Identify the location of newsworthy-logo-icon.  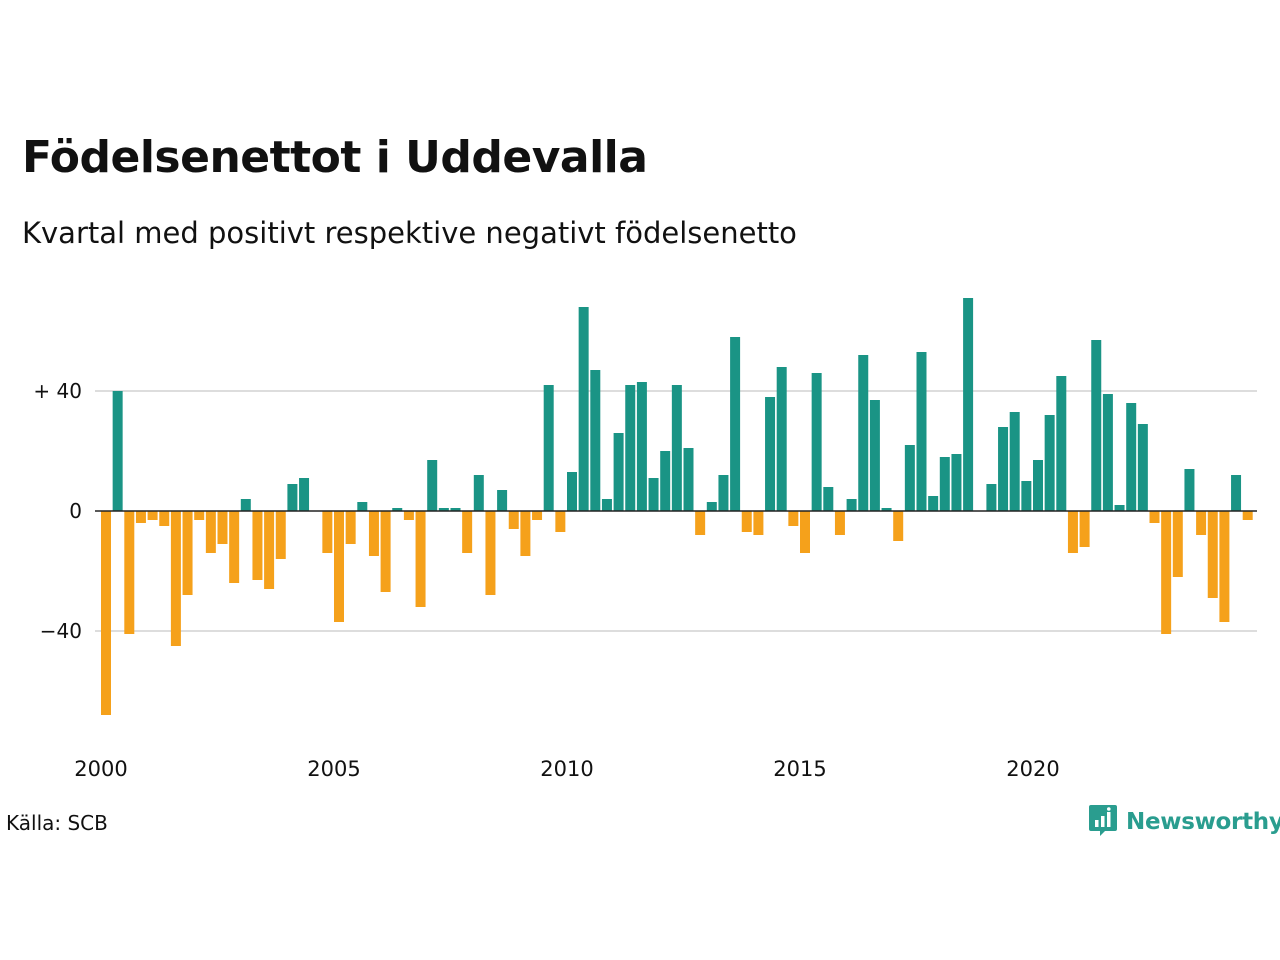
(1103, 822).